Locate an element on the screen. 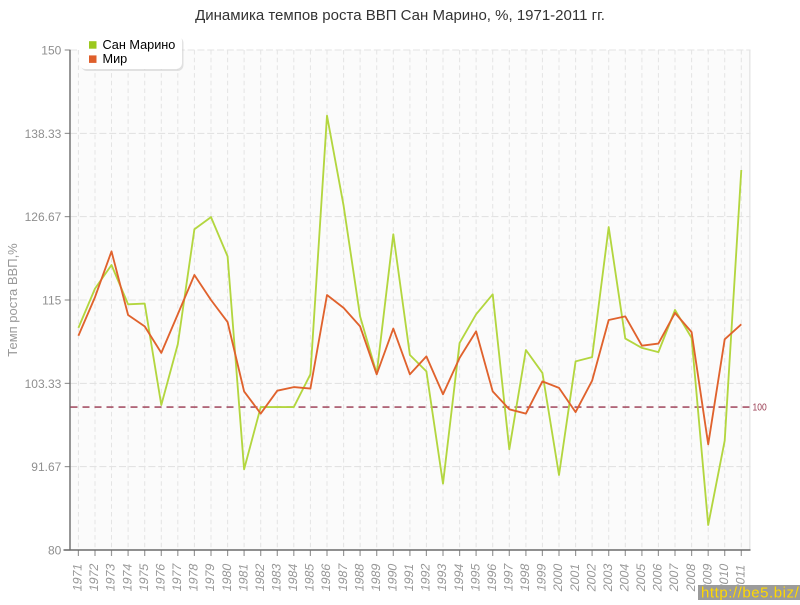 The image size is (800, 605). svg-text: 2008 is located at coordinates (691, 577).